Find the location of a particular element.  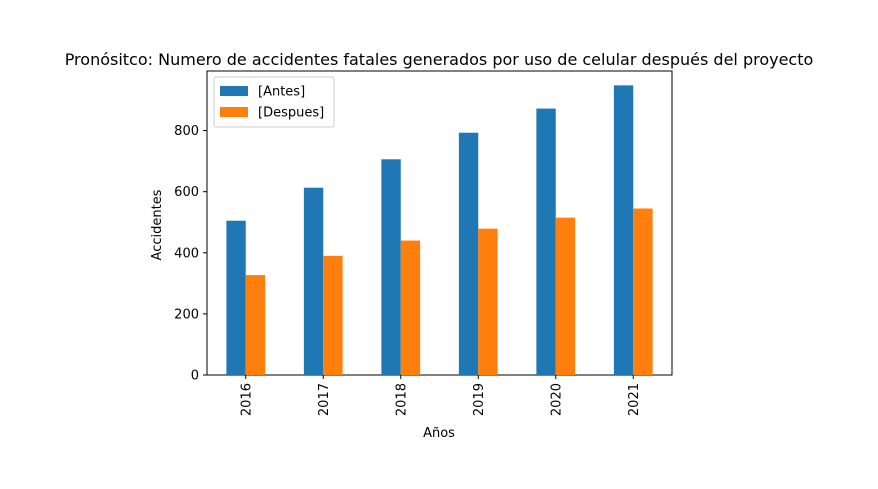

bar-despues-2019 is located at coordinates (488, 301).